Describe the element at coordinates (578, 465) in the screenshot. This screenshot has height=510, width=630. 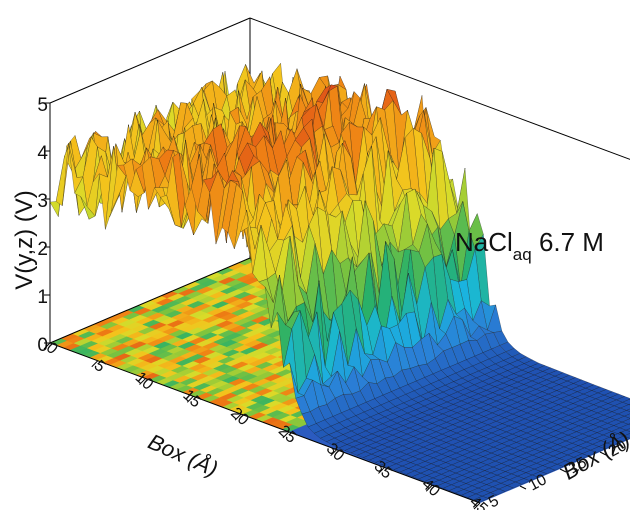
I see `y-tick-label: 15` at that location.